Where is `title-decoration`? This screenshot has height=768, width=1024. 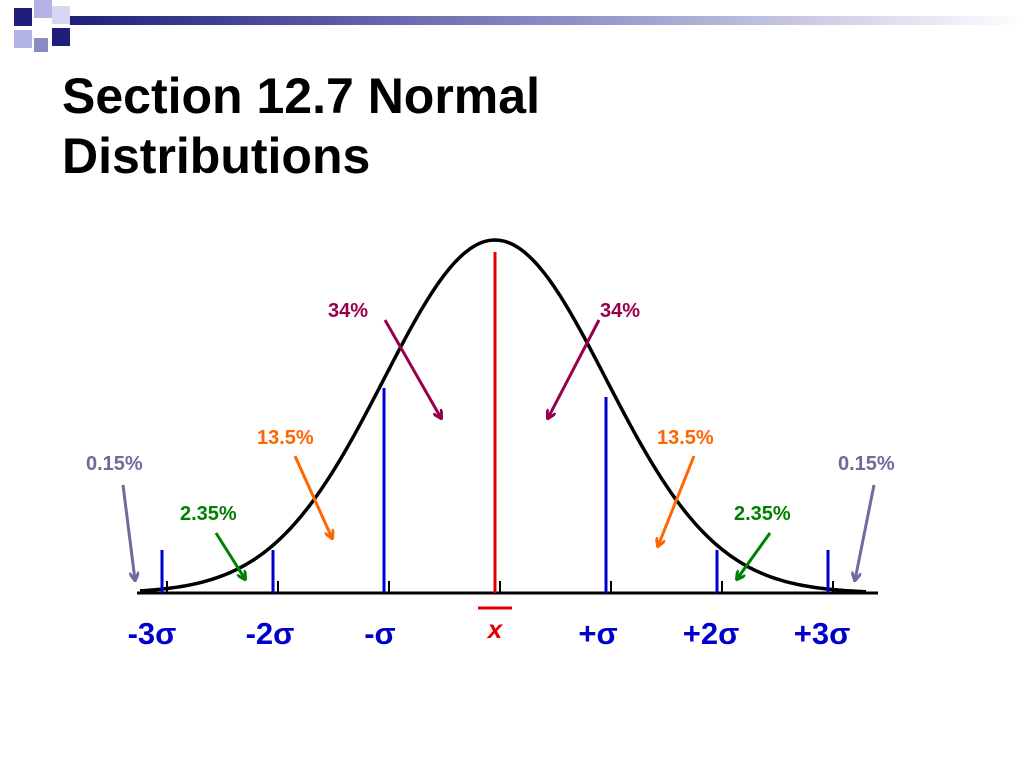 title-decoration is located at coordinates (519, 26).